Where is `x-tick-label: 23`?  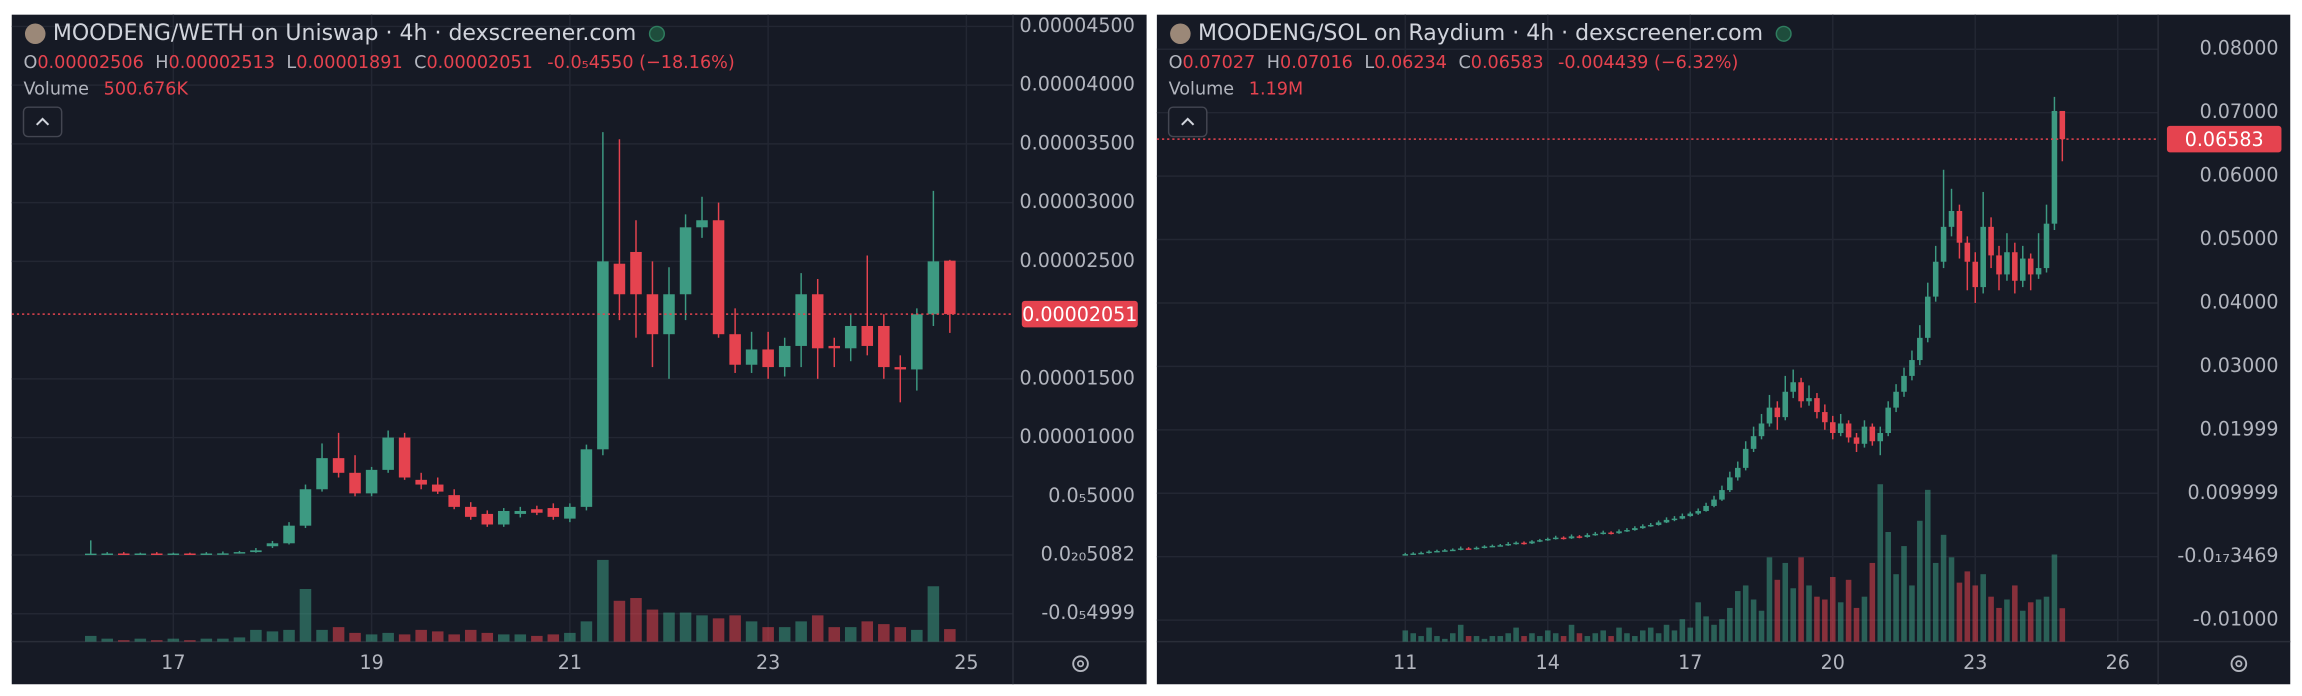 x-tick-label: 23 is located at coordinates (1975, 663).